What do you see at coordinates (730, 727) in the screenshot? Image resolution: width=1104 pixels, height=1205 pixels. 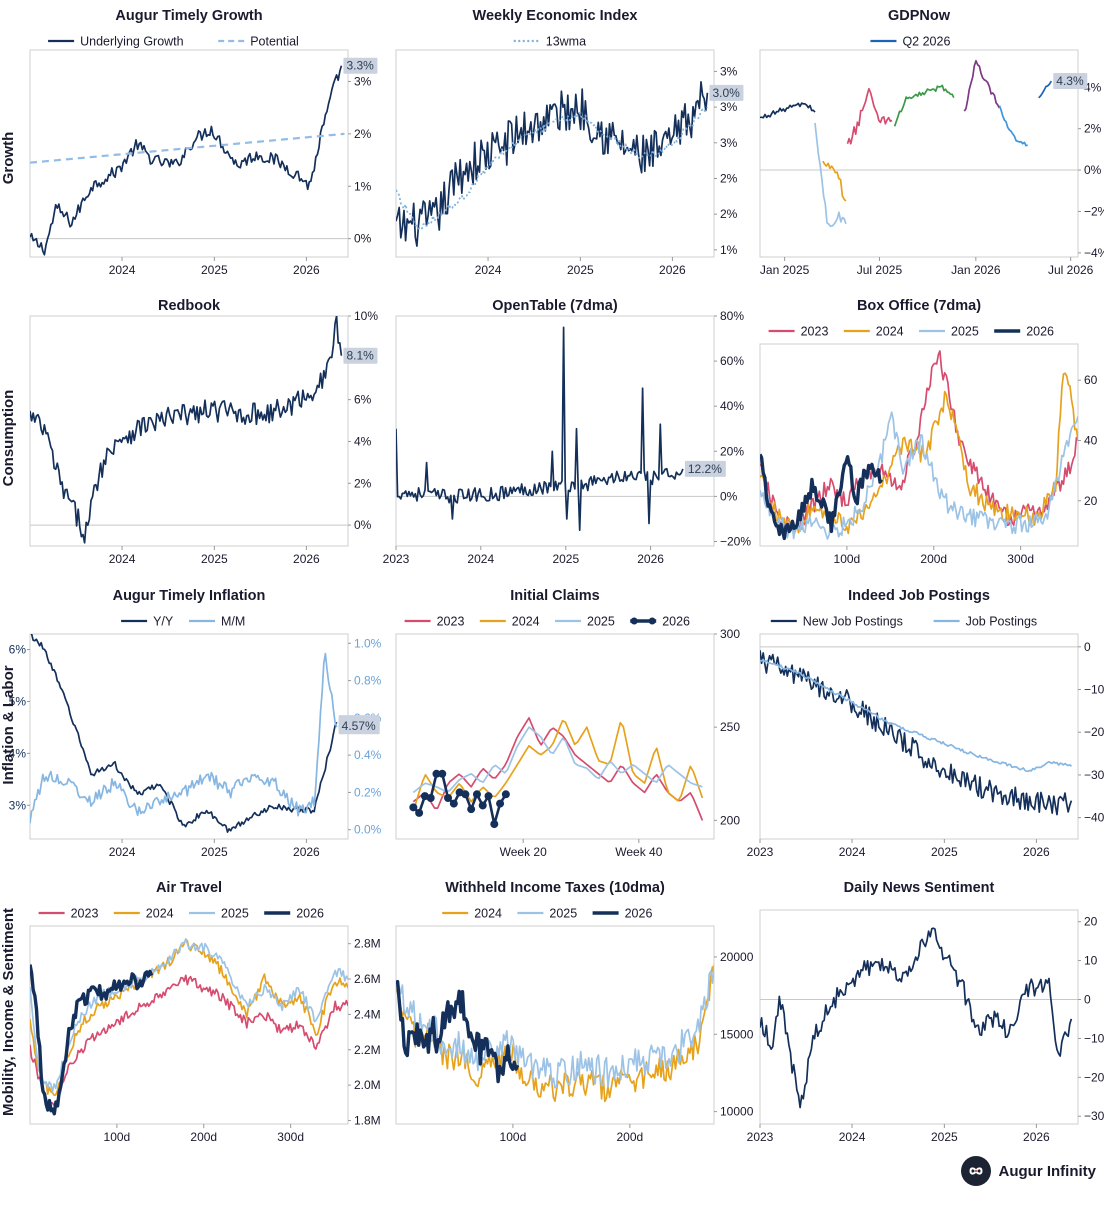 I see `y-tick-label: 250` at bounding box center [730, 727].